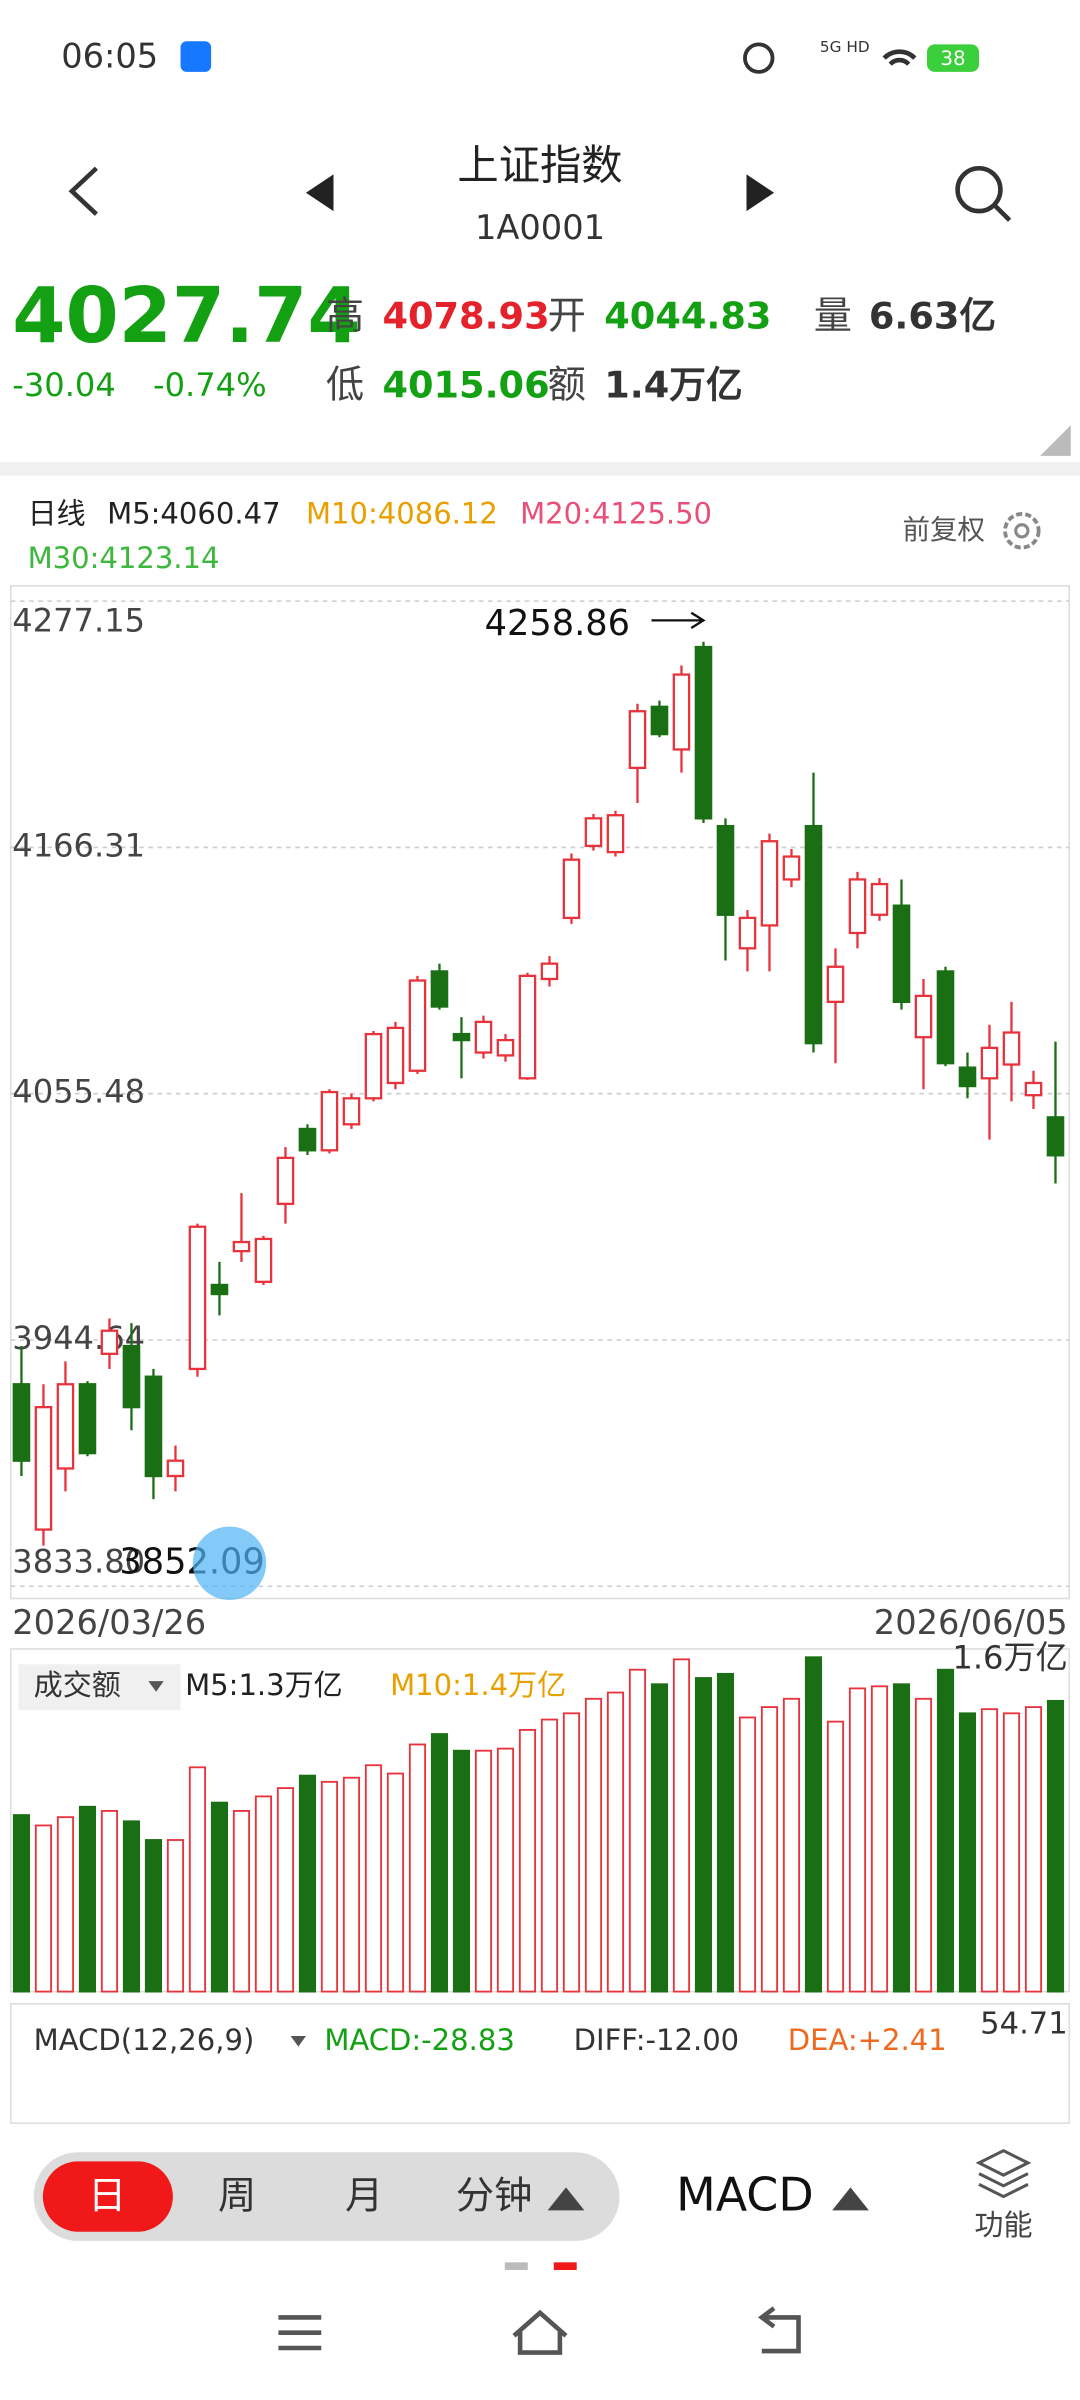 The image size is (1080, 2400). What do you see at coordinates (78, 845) in the screenshot?
I see `y-tick-label: 4166.31` at bounding box center [78, 845].